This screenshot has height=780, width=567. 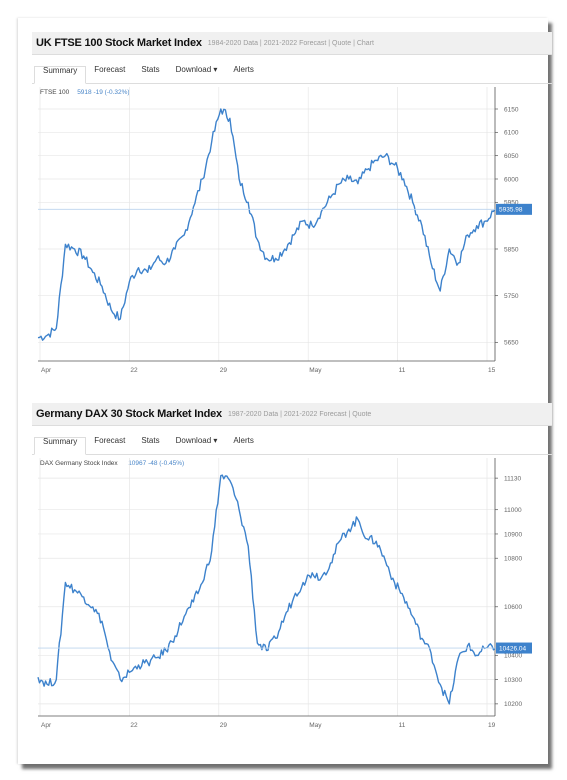 I want to click on ftse-ytick-label: 6150, so click(x=511, y=109).